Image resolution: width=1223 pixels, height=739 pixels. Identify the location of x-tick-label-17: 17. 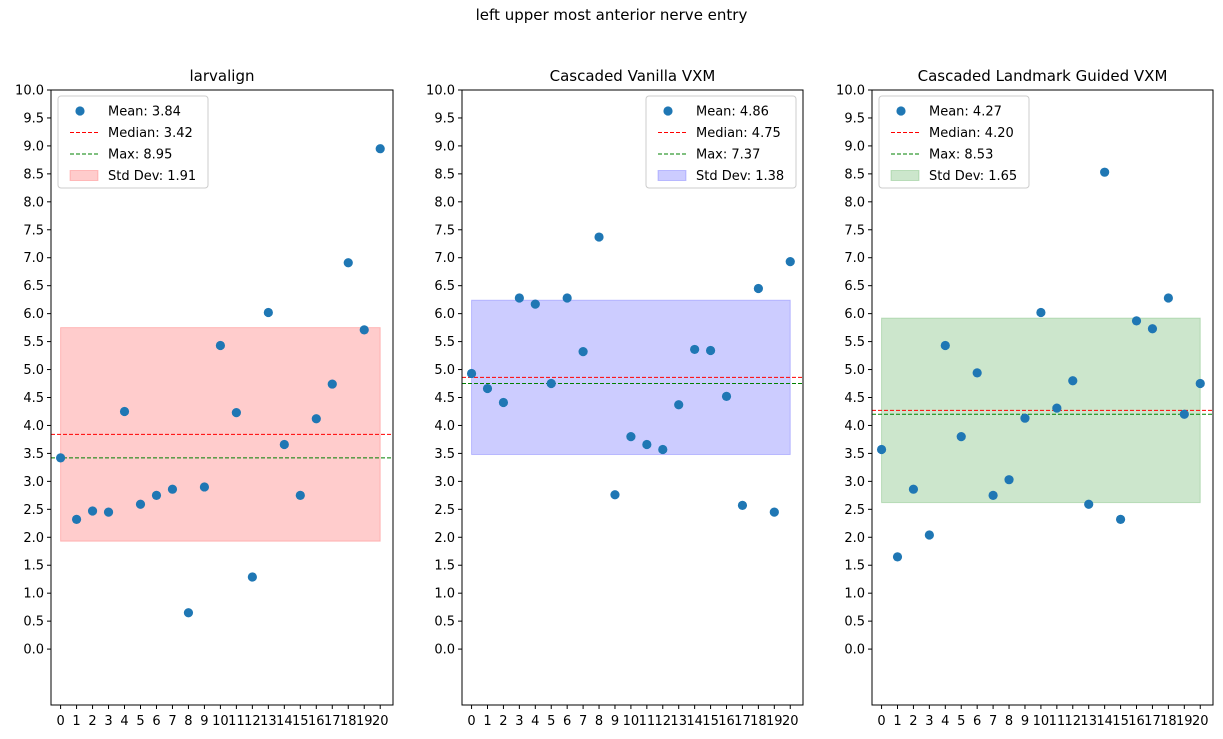
(1152, 721).